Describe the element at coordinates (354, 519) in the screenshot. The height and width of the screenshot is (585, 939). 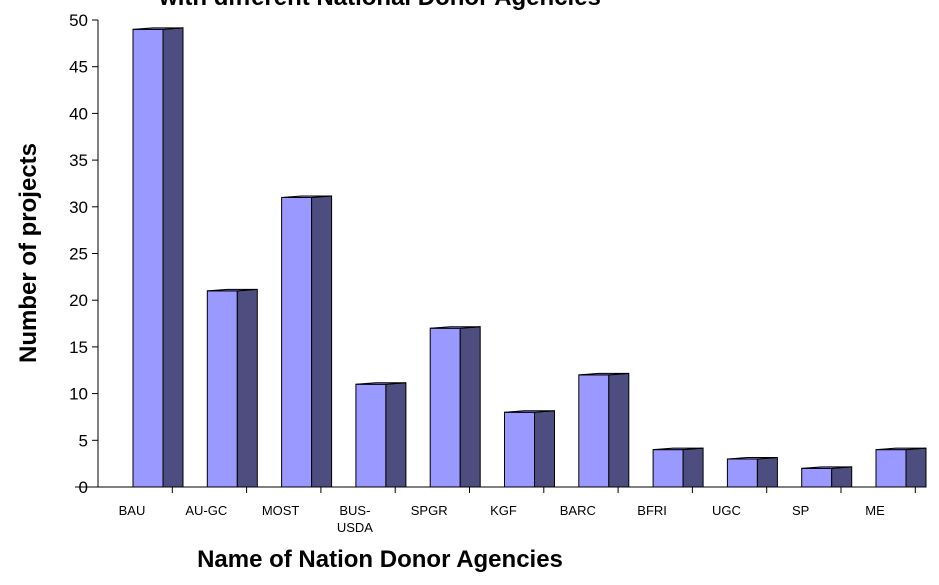
I see `x-tick-label: BUS-USDA` at that location.